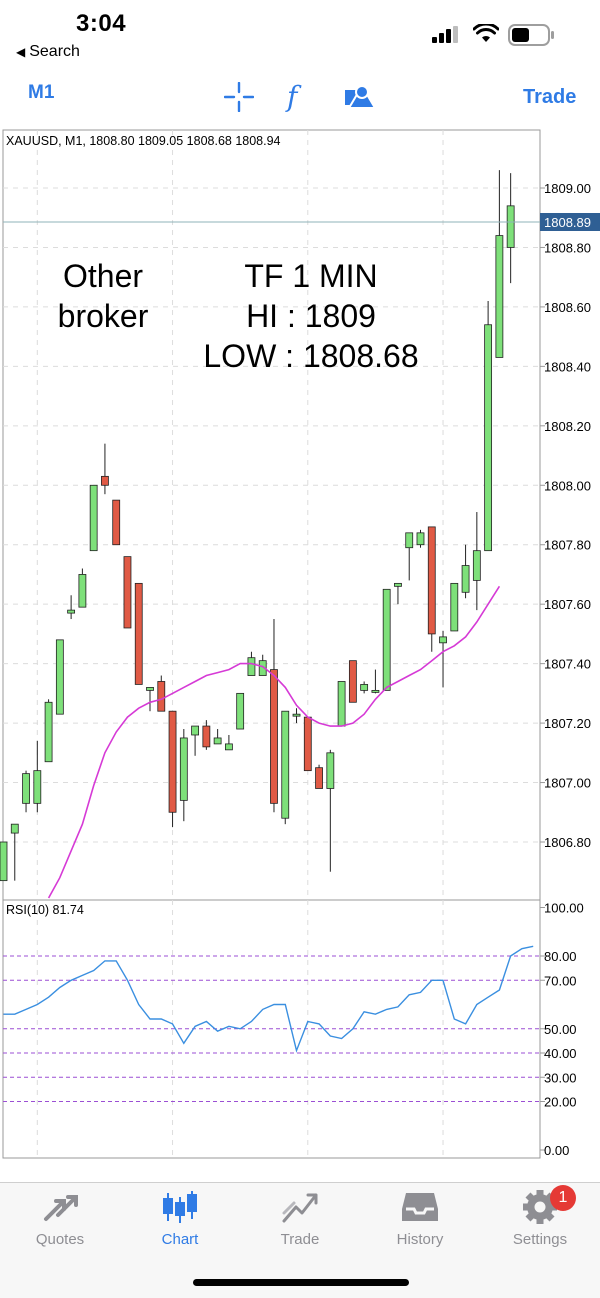 This screenshot has width=600, height=1298. Describe the element at coordinates (567, 366) in the screenshot. I see `price-tick-label: 1808.40` at that location.